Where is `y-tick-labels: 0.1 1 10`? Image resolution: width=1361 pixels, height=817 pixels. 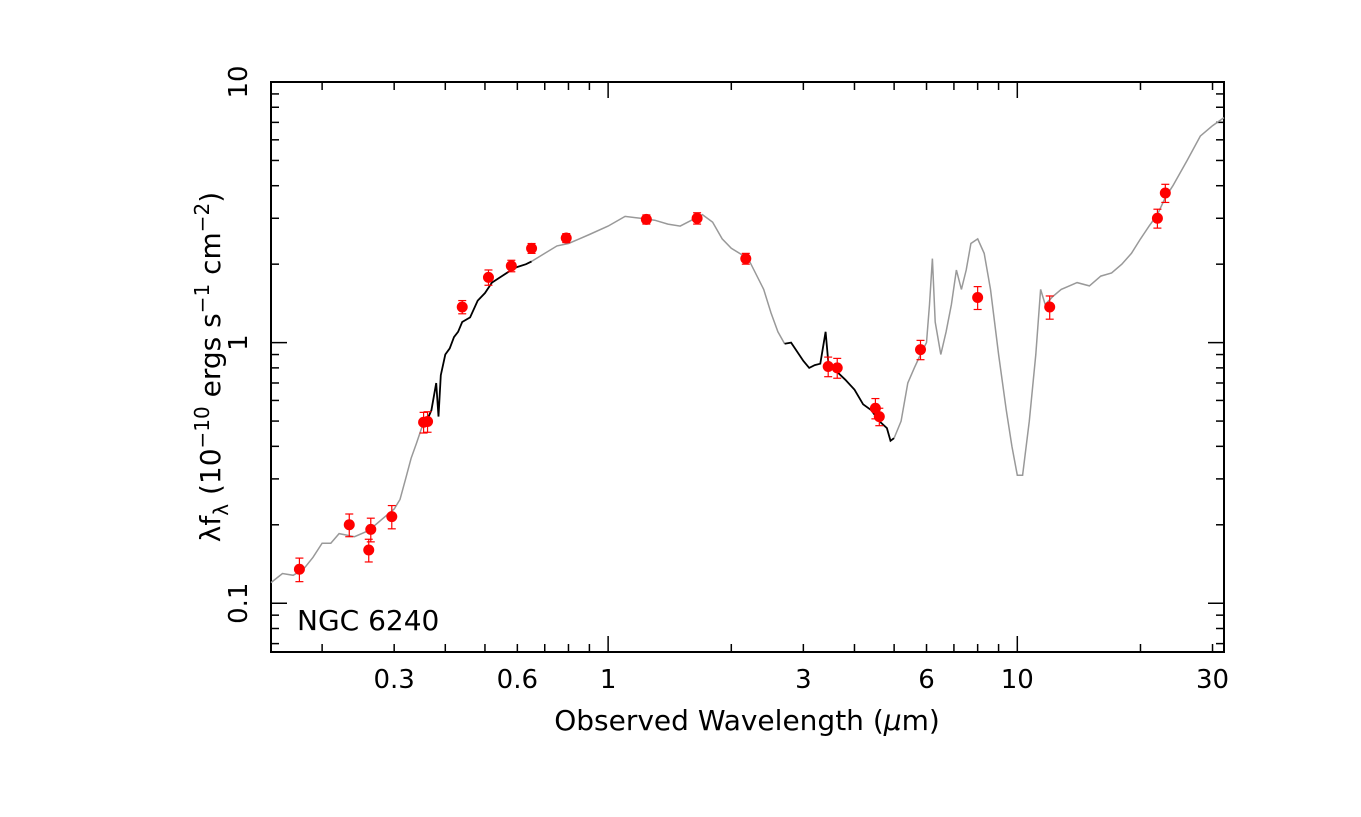 y-tick-labels: 0.1 1 10 is located at coordinates (239, 344).